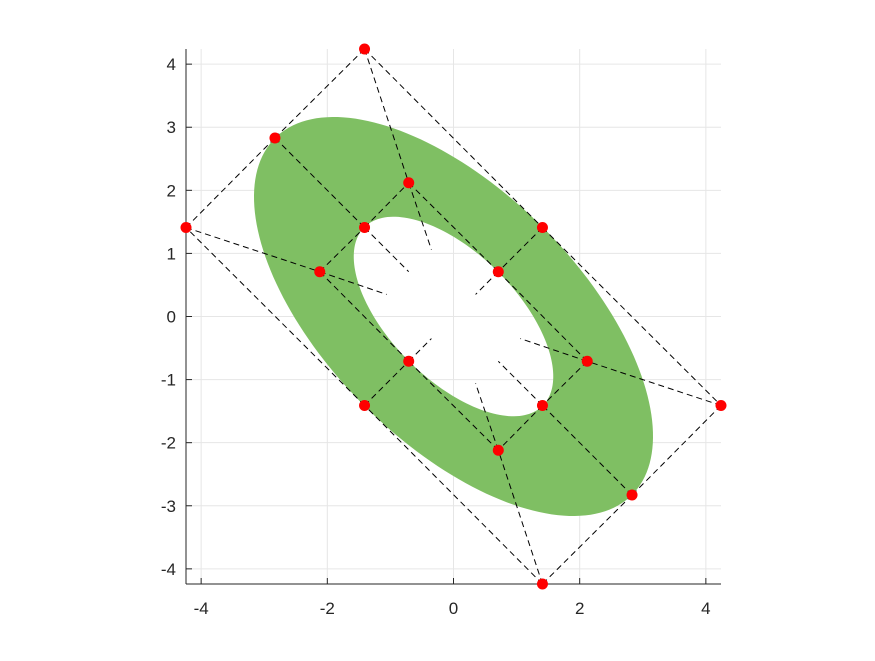  I want to click on y-tick-label: -3, so click(168, 506).